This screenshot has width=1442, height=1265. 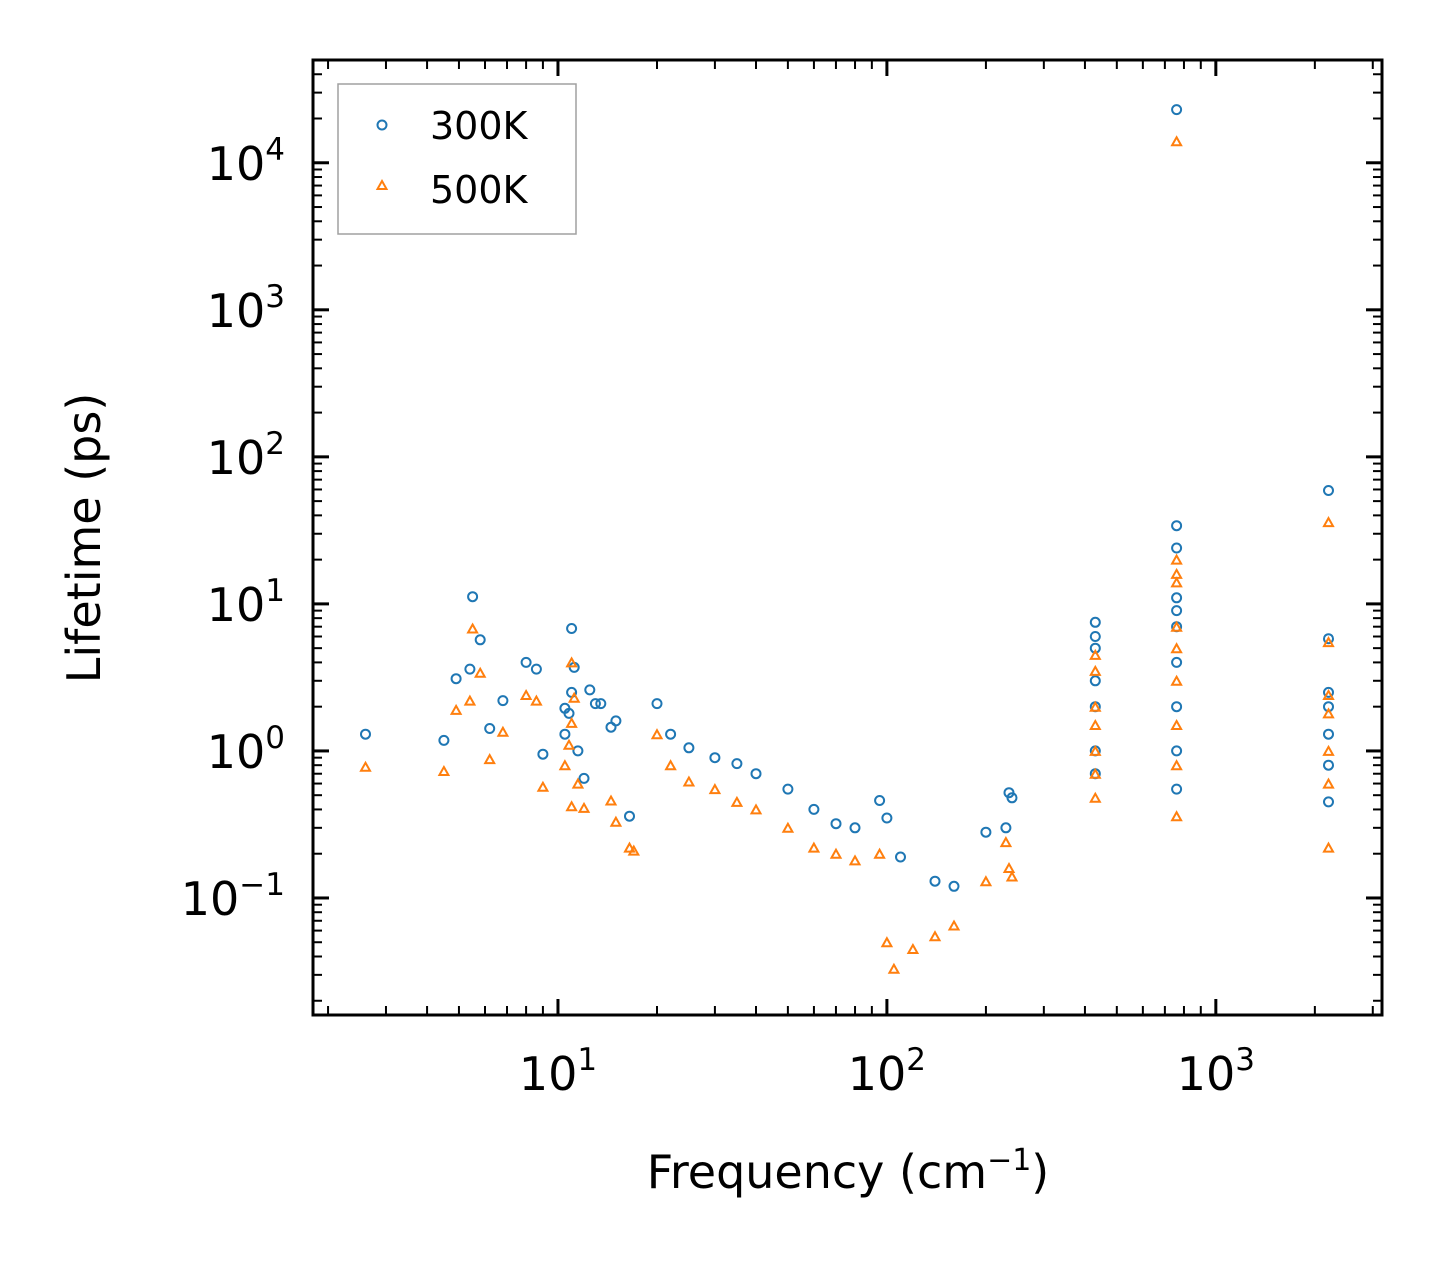 I want to click on x-axis-label: Frequency (cm−1), so click(x=848, y=1171).